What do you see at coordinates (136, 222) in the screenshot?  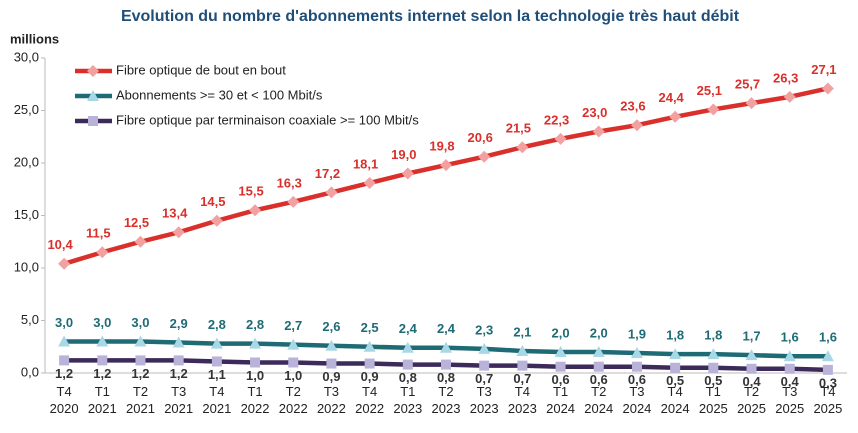 I see `data-label: 12,5` at bounding box center [136, 222].